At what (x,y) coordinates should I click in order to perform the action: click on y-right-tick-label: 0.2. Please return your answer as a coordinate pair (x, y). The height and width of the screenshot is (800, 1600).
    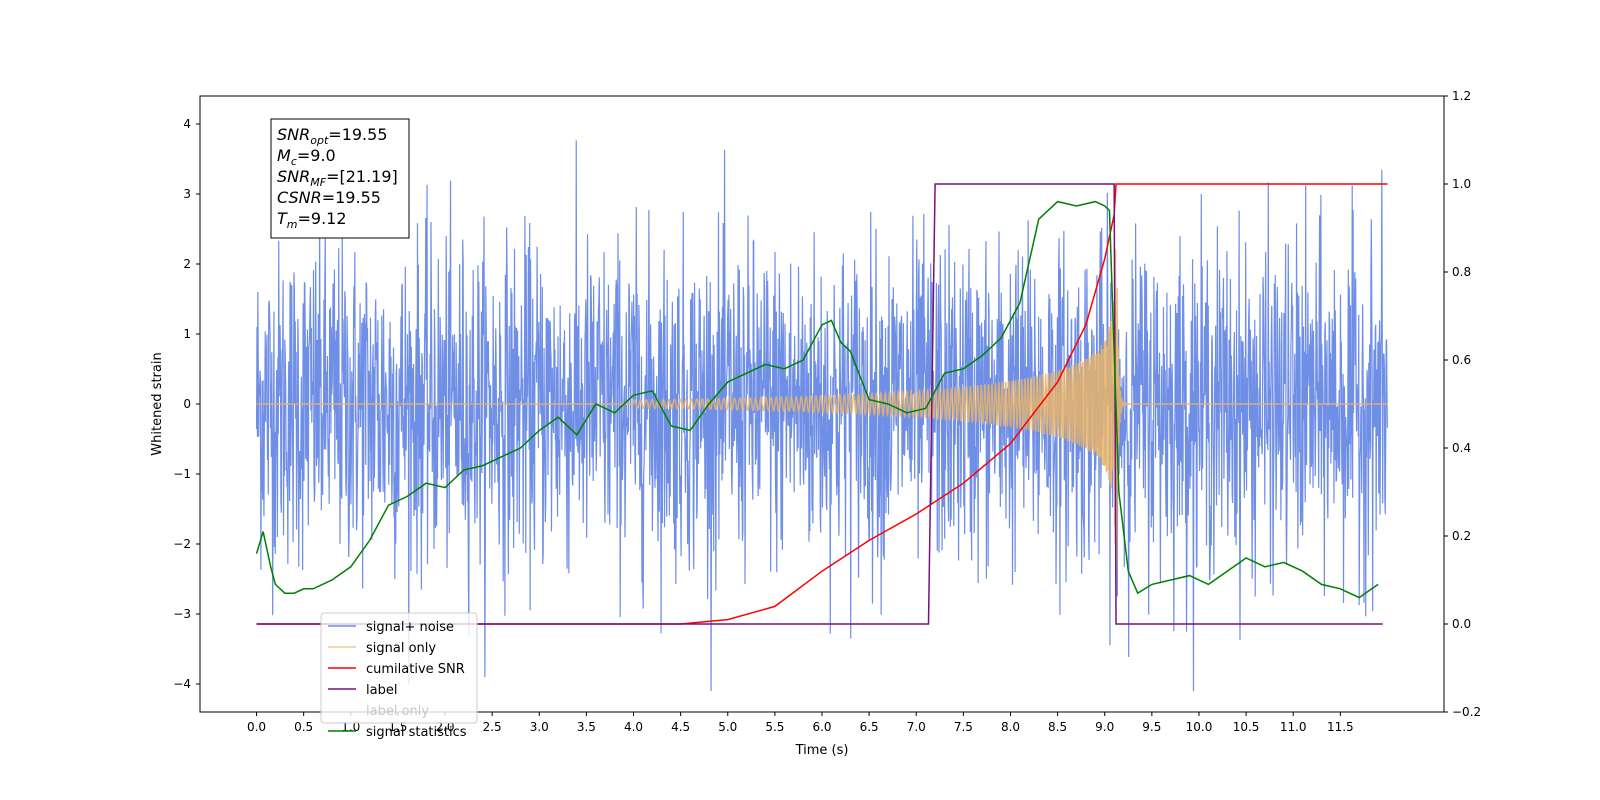
    Looking at the image, I should click on (1461, 536).